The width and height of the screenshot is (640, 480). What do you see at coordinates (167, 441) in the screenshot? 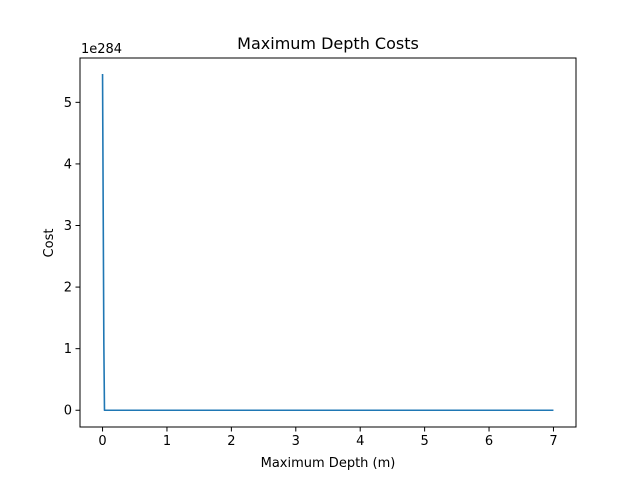
I see `x-tick-label: 1` at bounding box center [167, 441].